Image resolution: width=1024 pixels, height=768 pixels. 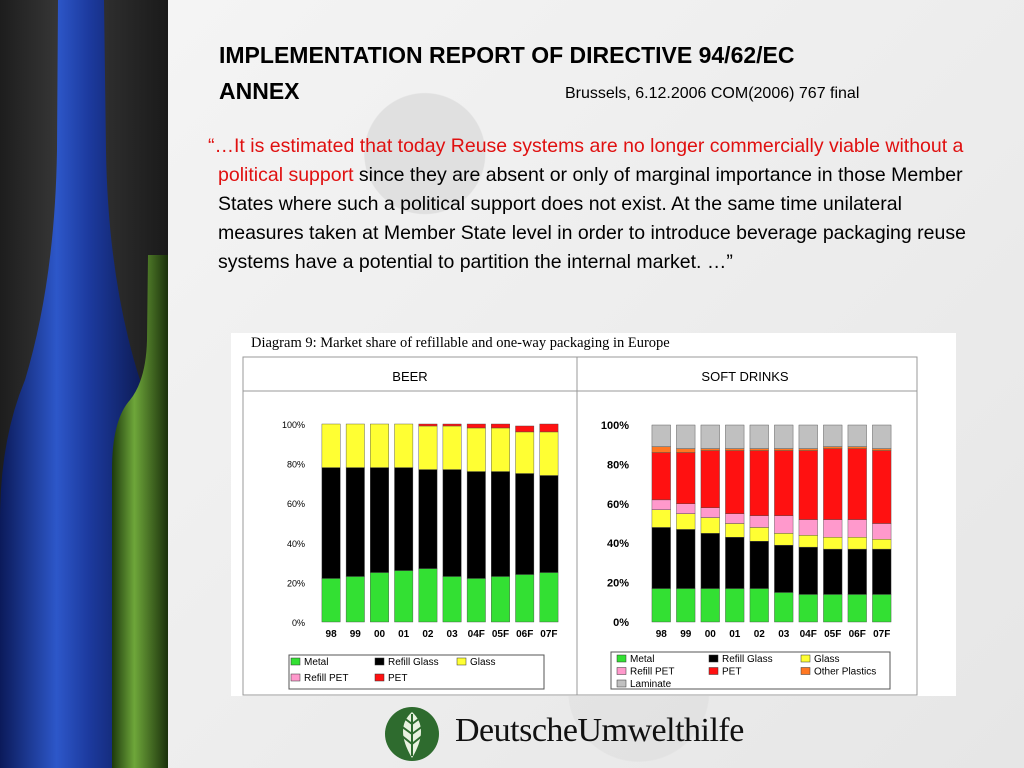 I want to click on legend-item: Refill Glass, so click(x=413, y=662).